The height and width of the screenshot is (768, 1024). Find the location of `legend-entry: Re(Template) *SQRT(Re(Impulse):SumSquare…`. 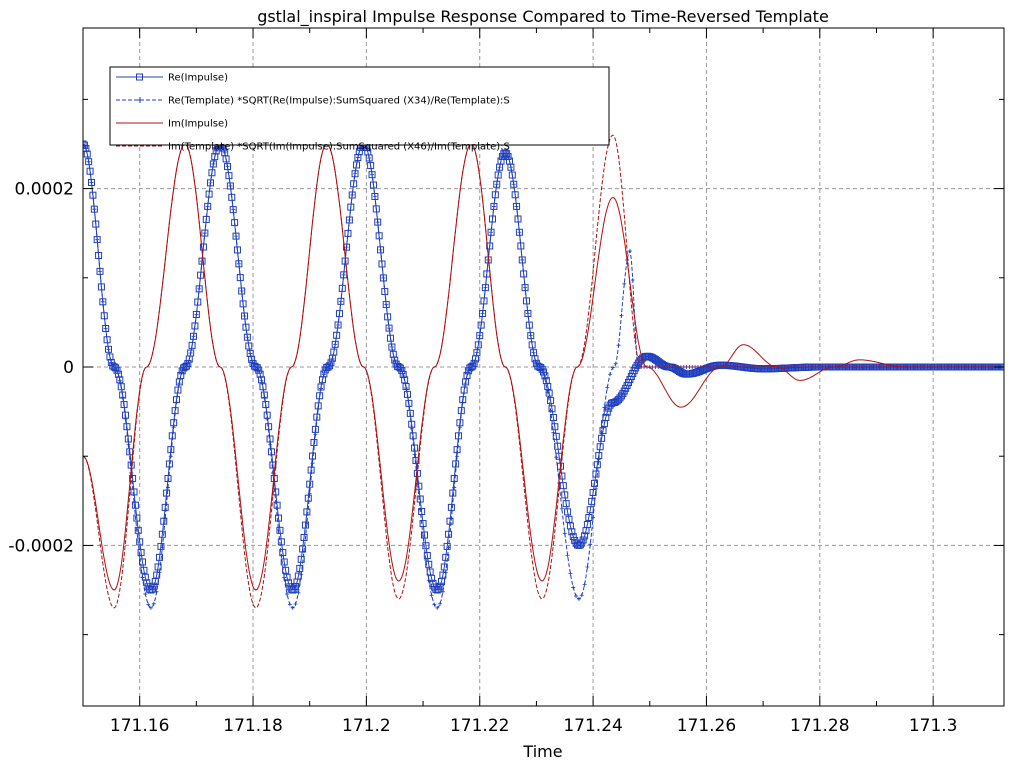

legend-entry: Re(Template) *SQRT(Re(Impulse):SumSquare… is located at coordinates (313, 101).